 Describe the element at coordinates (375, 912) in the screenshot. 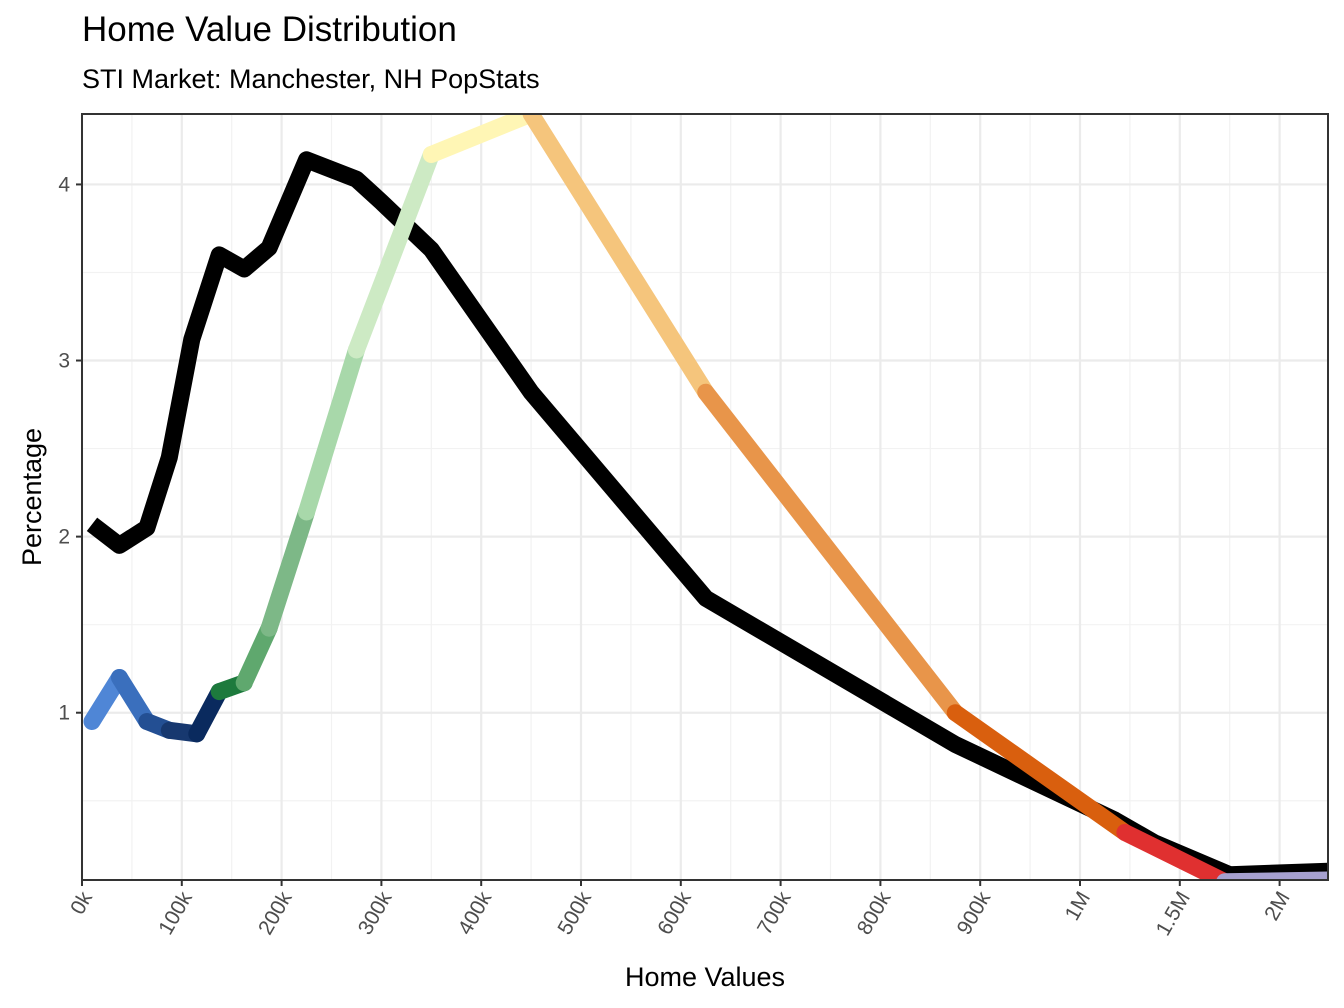

I see `x-tick-label: 300k` at that location.